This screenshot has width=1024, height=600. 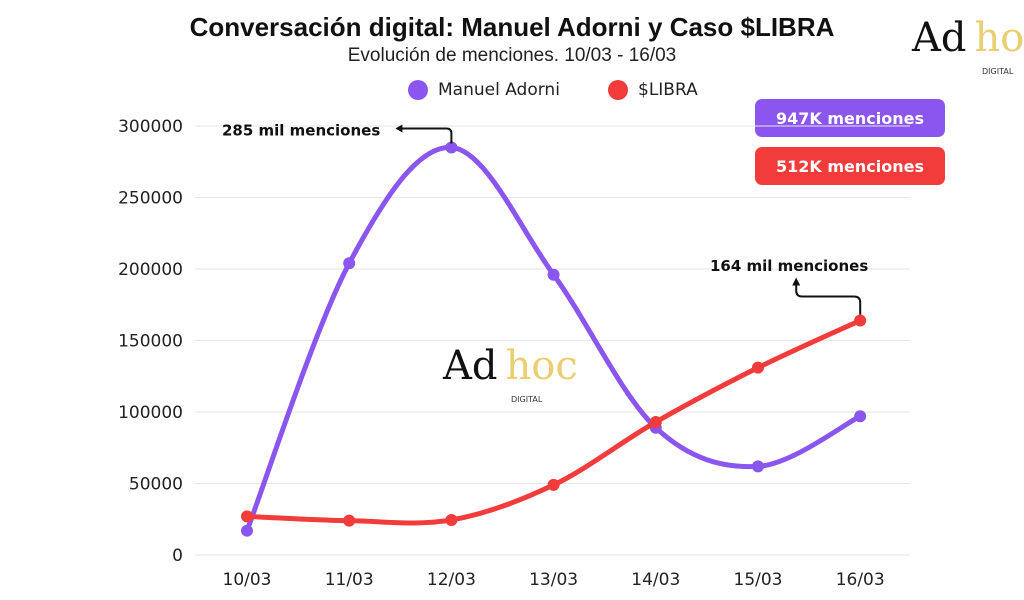 What do you see at coordinates (156, 485) in the screenshot?
I see `y-tick-label: 50000` at bounding box center [156, 485].